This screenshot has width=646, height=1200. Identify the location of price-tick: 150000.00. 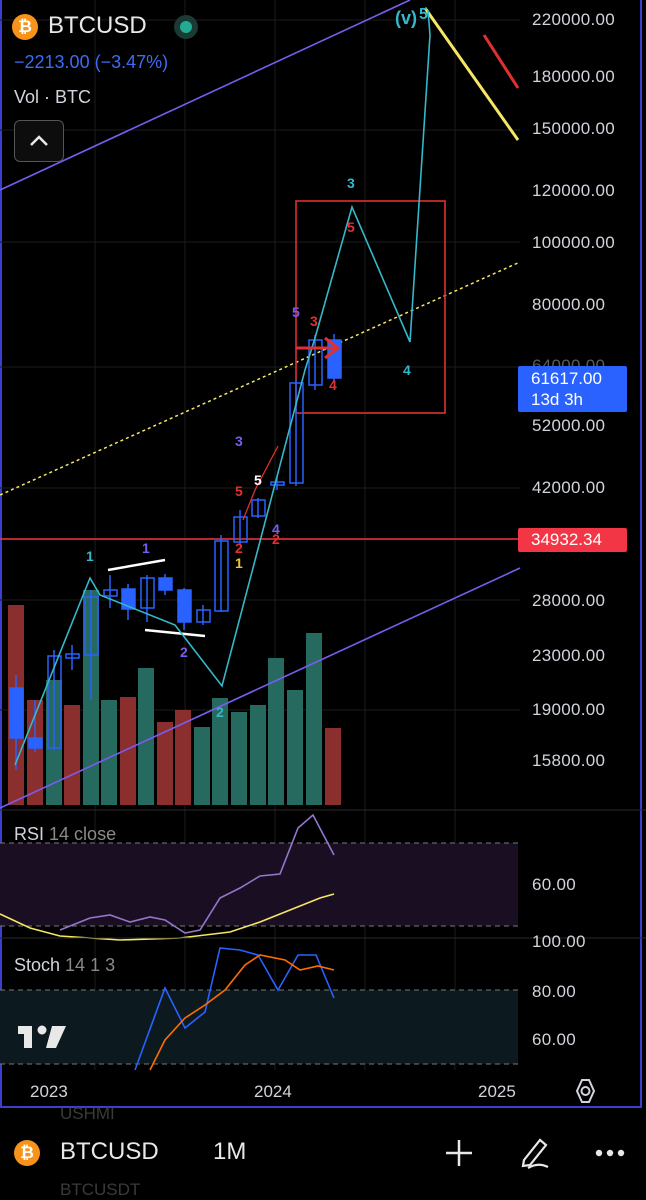
(574, 128).